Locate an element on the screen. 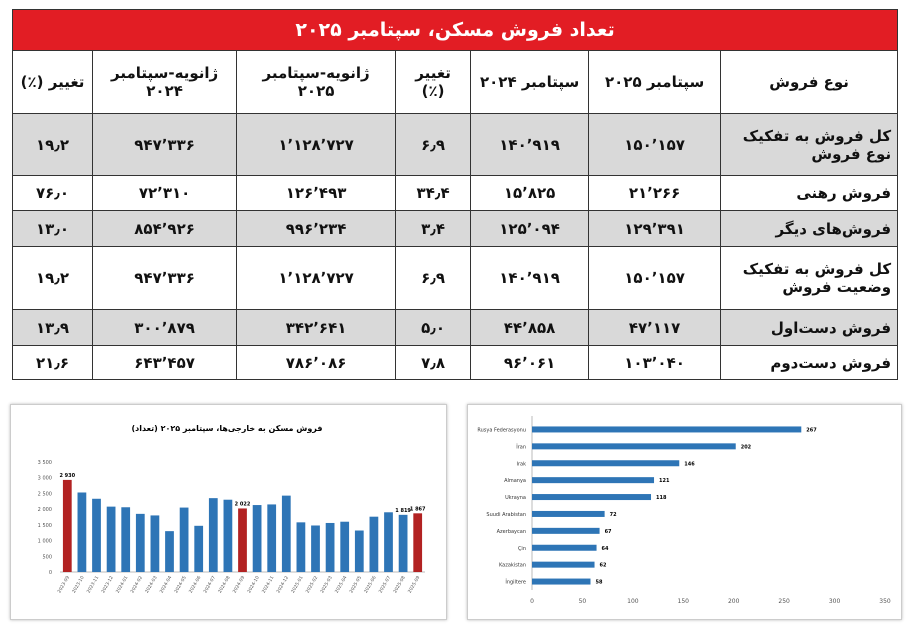 The width and height of the screenshot is (909, 625). cell: ۷۶٫۰ is located at coordinates (52, 193).